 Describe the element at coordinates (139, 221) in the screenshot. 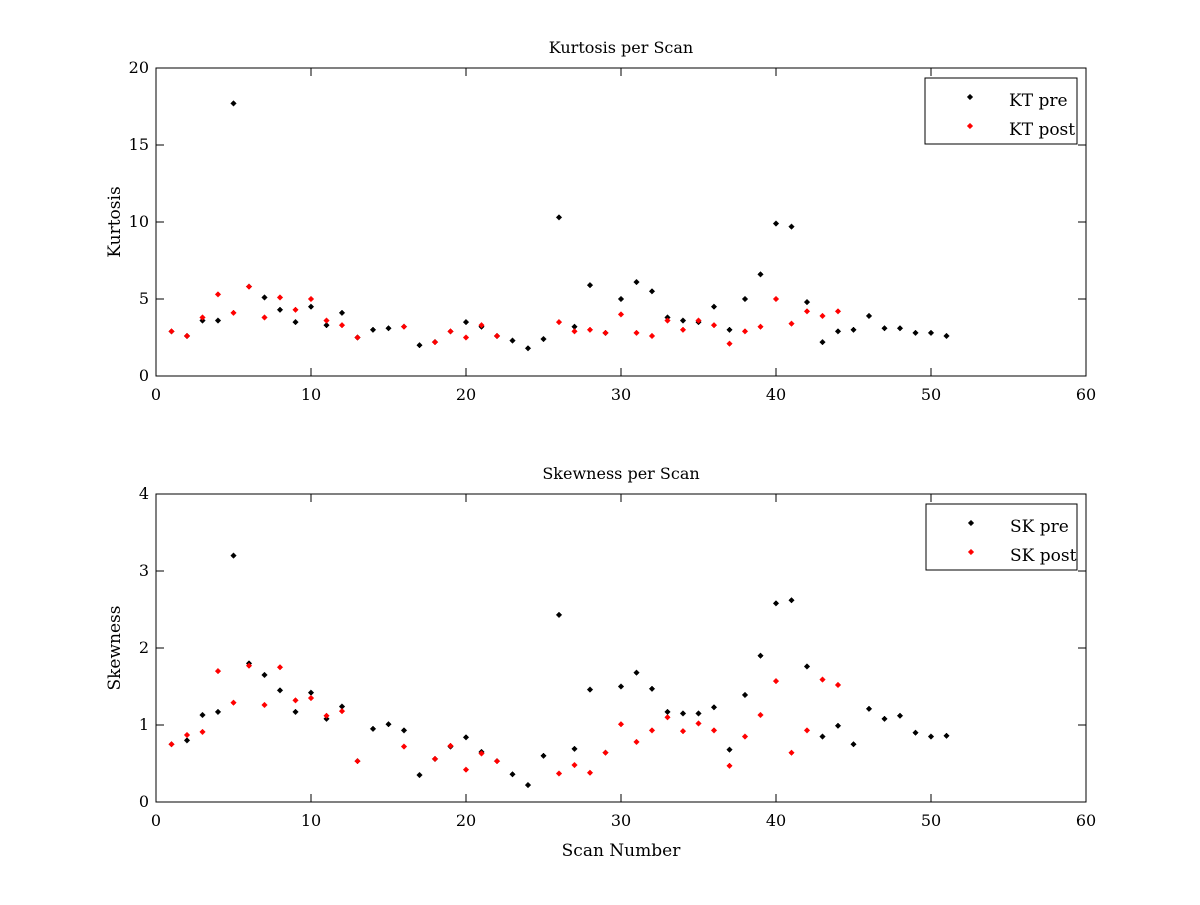

I see `y-tick-label: 10` at that location.